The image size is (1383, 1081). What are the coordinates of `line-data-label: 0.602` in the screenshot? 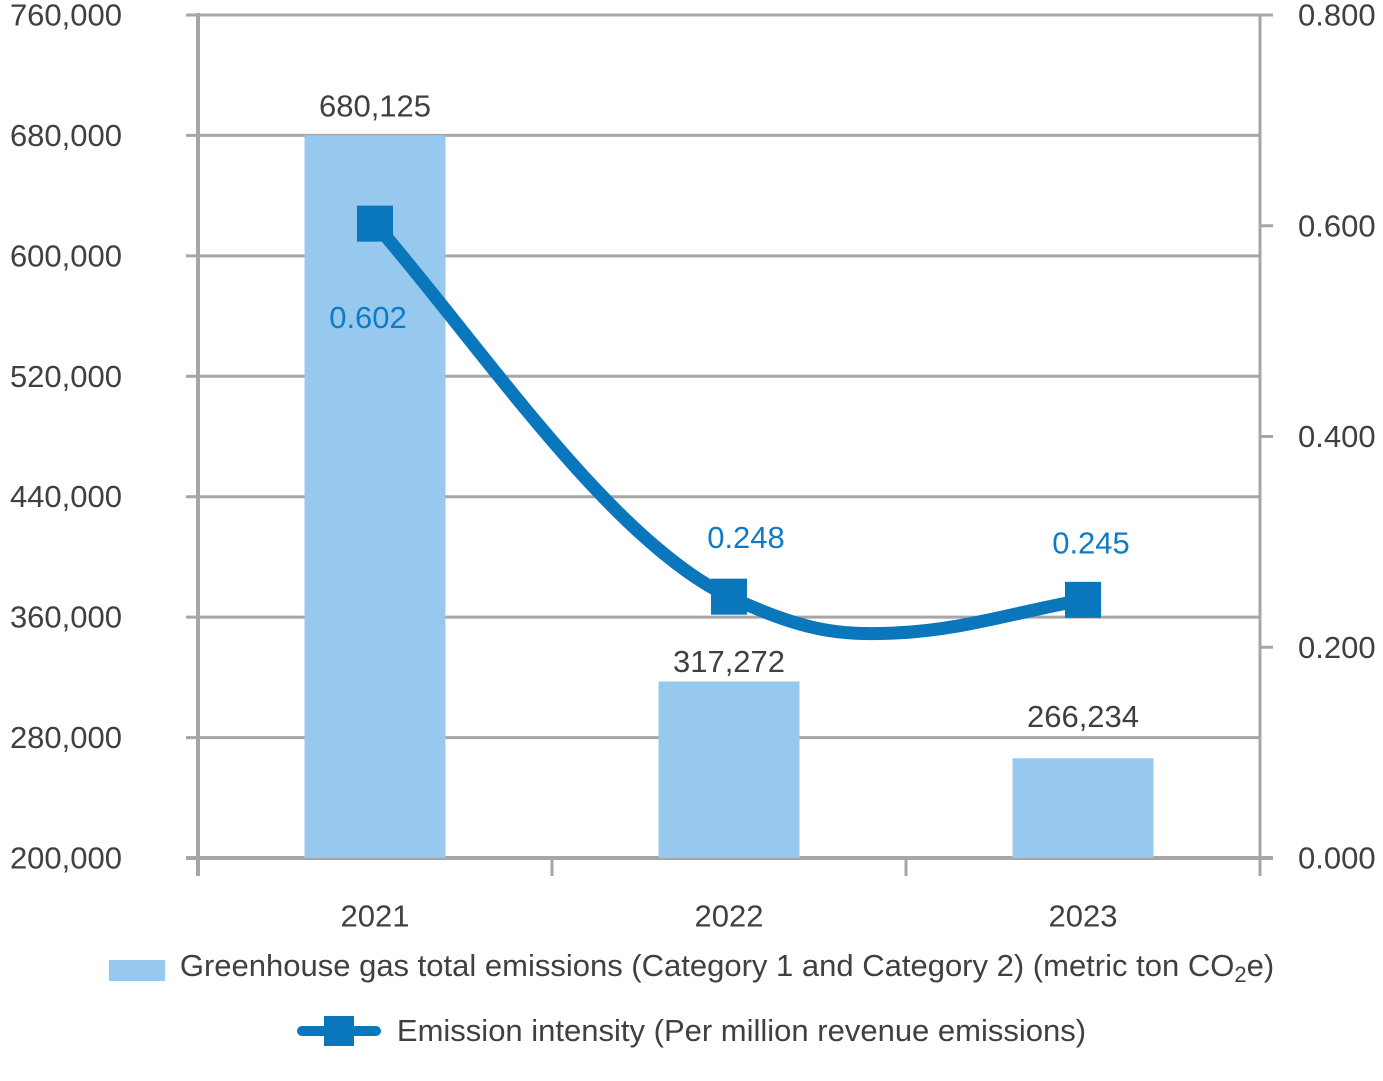 It's located at (368, 317).